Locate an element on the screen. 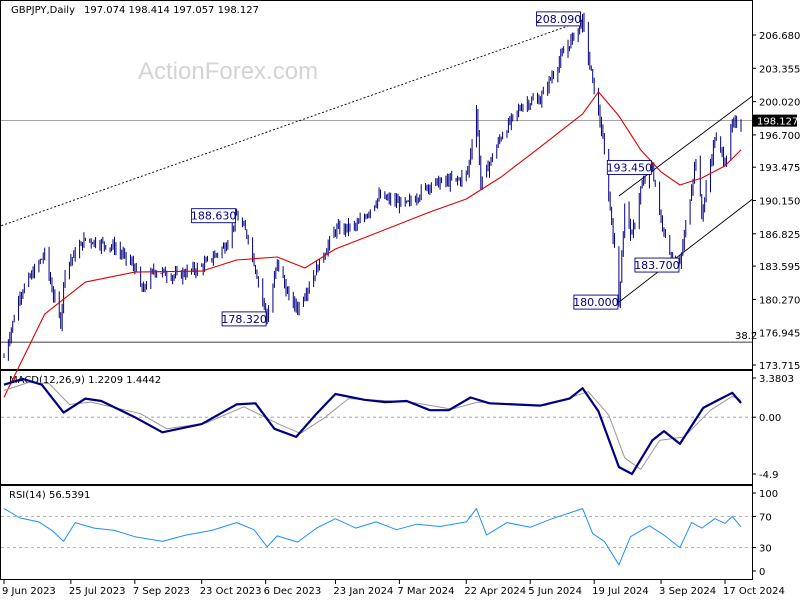  current-price-tag is located at coordinates (775, 120).